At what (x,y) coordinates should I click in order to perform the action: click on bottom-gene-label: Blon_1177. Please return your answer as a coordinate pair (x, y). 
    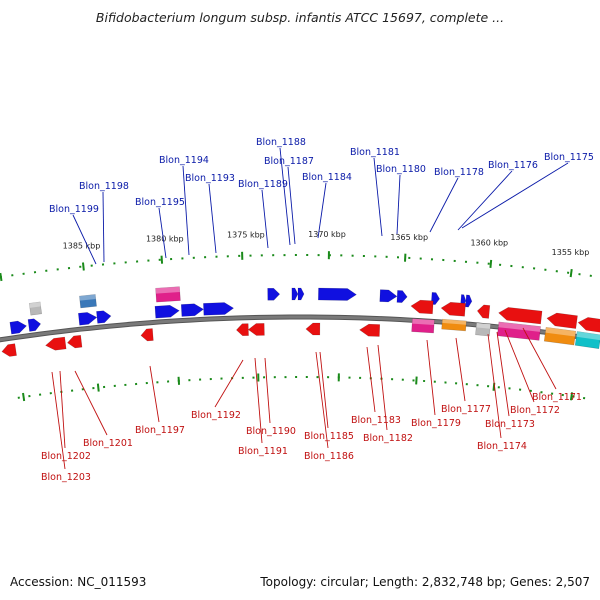
    Looking at the image, I should click on (466, 409).